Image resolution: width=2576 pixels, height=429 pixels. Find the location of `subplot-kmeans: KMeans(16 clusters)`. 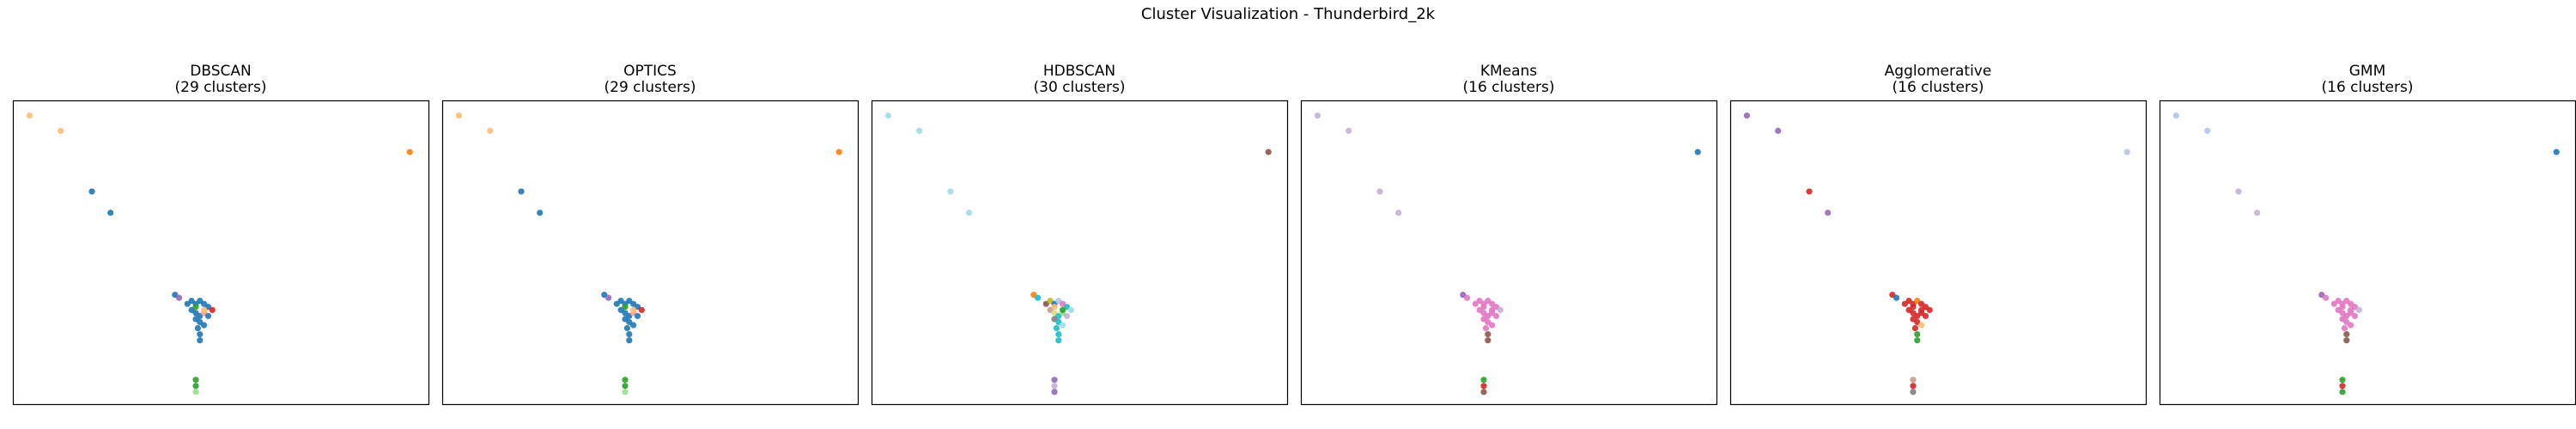

subplot-kmeans: KMeans(16 clusters) is located at coordinates (1509, 234).